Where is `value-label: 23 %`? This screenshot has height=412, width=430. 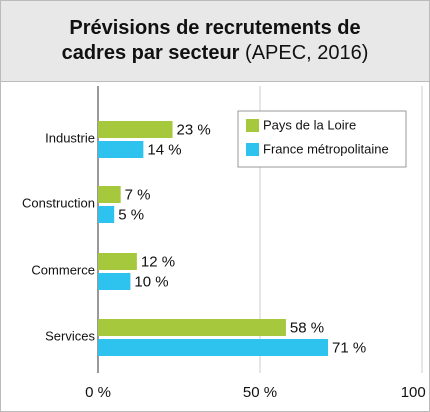 value-label: 23 % is located at coordinates (194, 129).